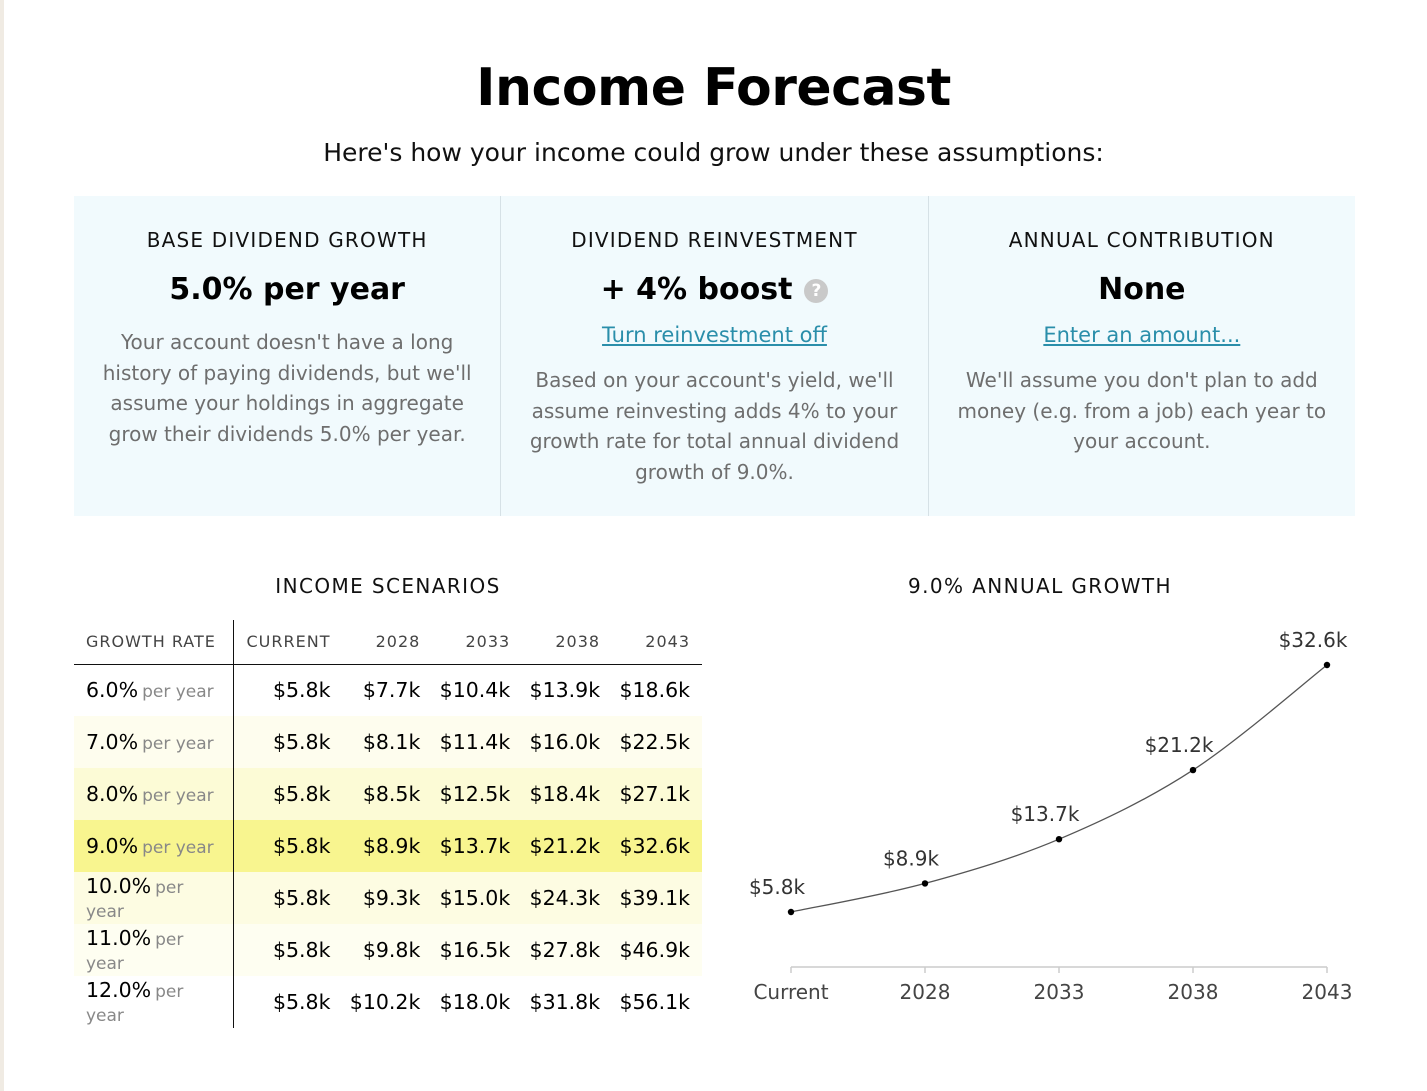  I want to click on growth-rate-value: 9.0%, so click(112, 846).